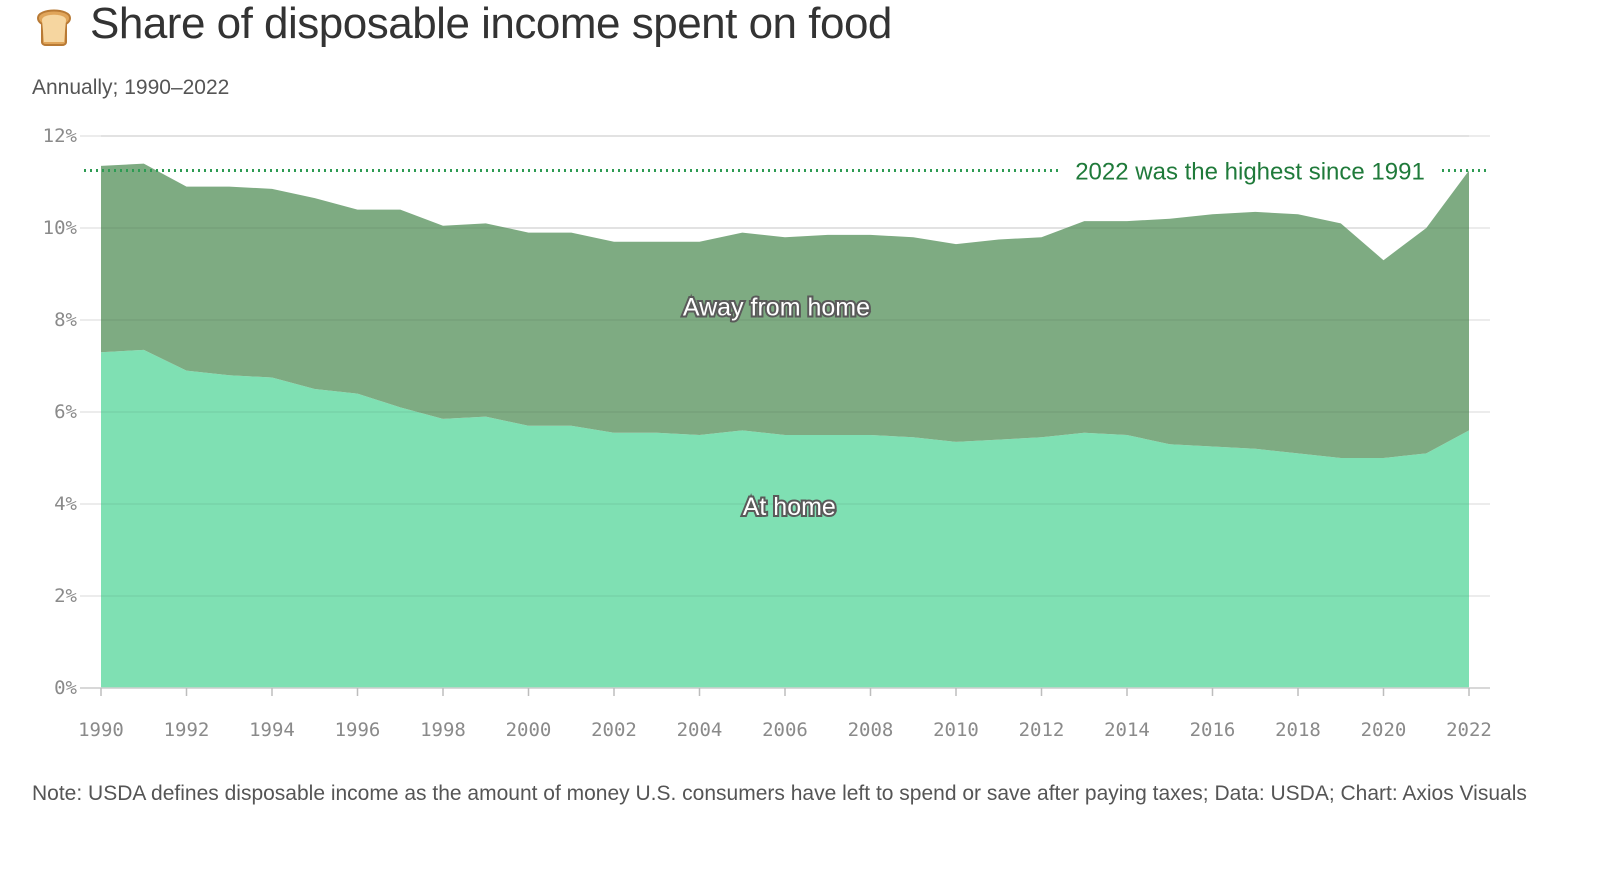 This screenshot has height=871, width=1600. What do you see at coordinates (1250, 172) in the screenshot?
I see `annotation-label: 2022 was the highest since 1991` at bounding box center [1250, 172].